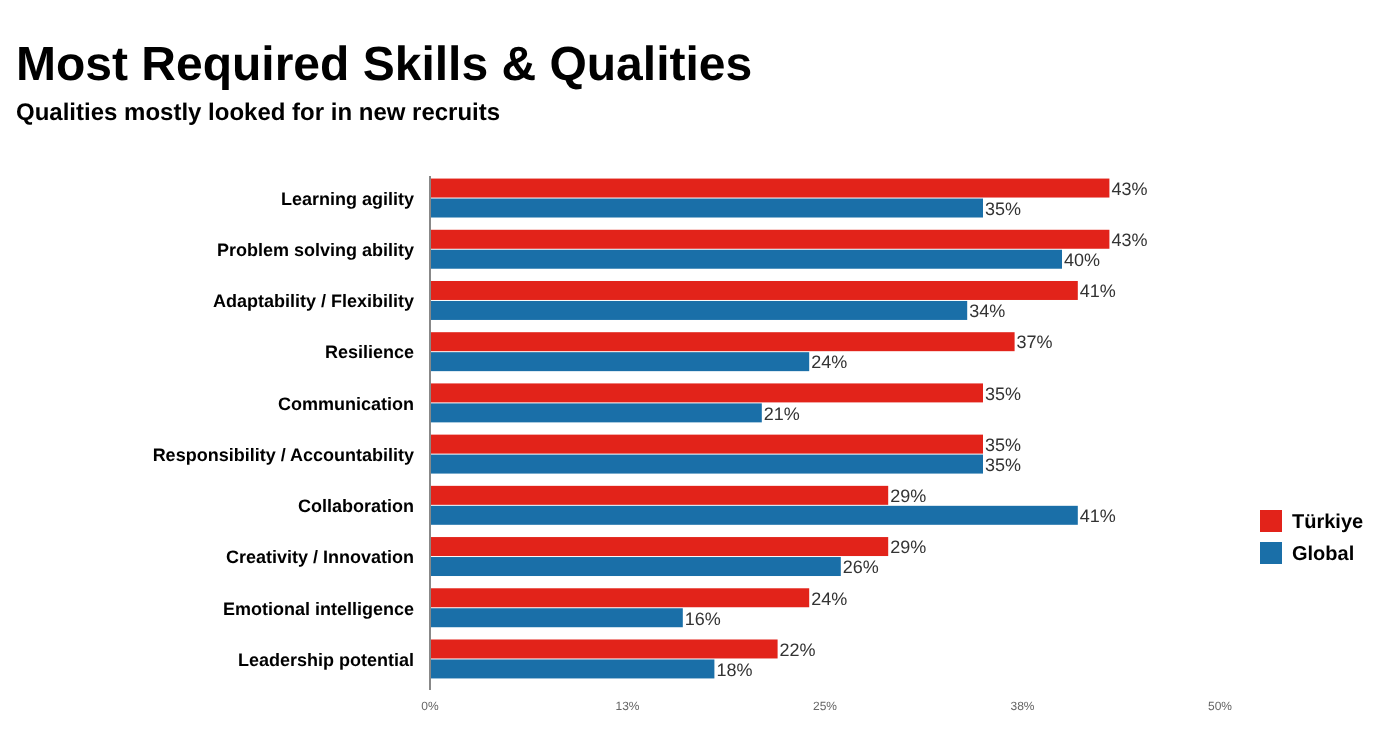 This screenshot has width=1400, height=742. I want to click on y-tick-label: Responsibility / Accountability, so click(283, 454).